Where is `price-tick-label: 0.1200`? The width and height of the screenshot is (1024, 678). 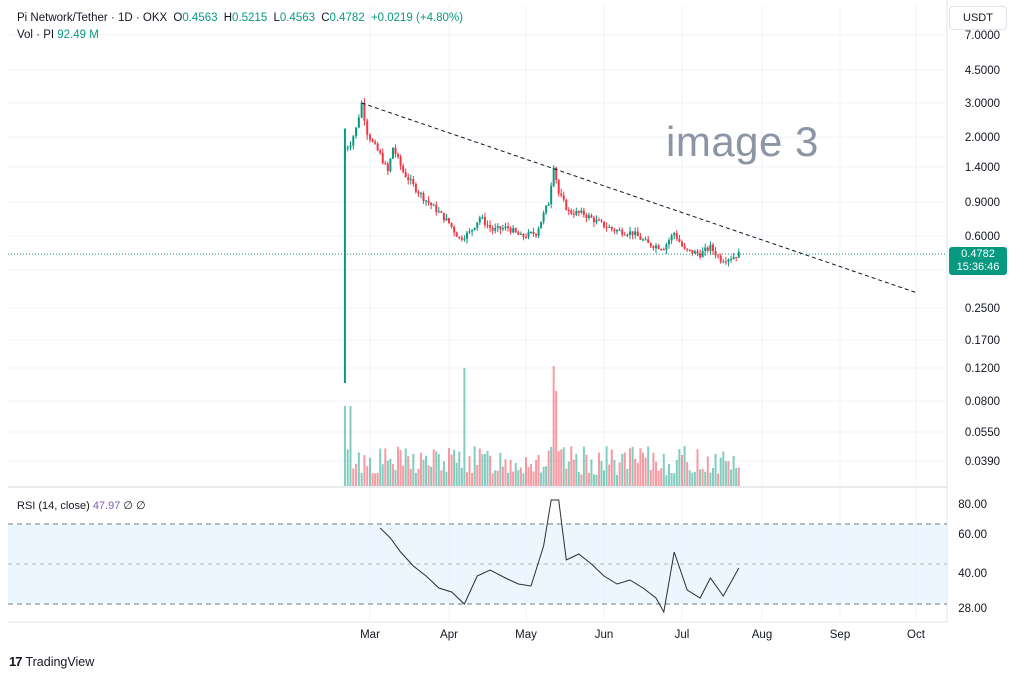
price-tick-label: 0.1200 is located at coordinates (982, 369).